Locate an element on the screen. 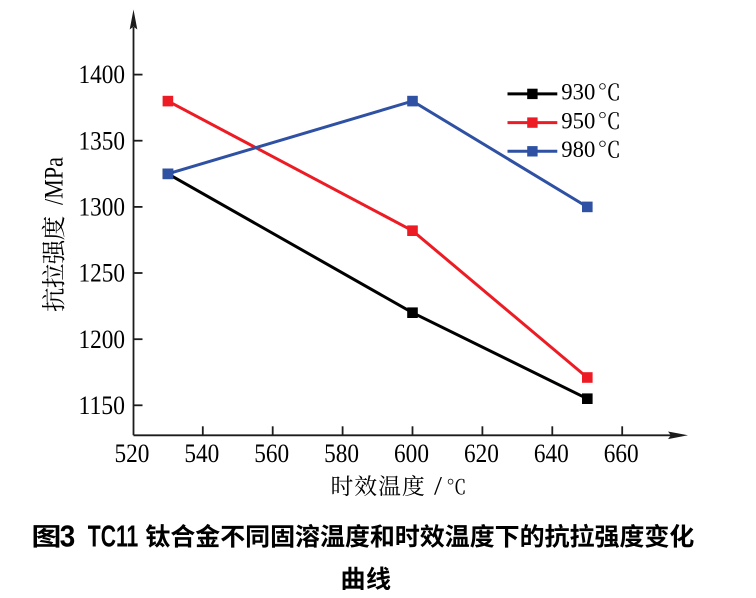  svg-text: 1300 is located at coordinates (102, 207).